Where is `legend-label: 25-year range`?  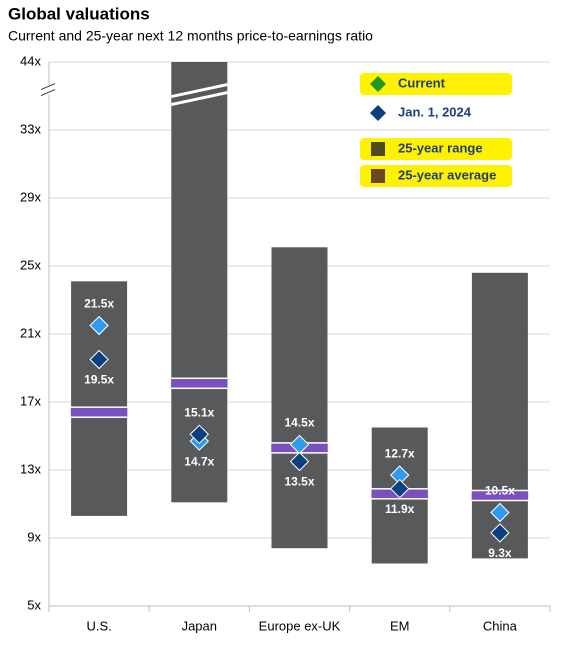
legend-label: 25-year range is located at coordinates (440, 147).